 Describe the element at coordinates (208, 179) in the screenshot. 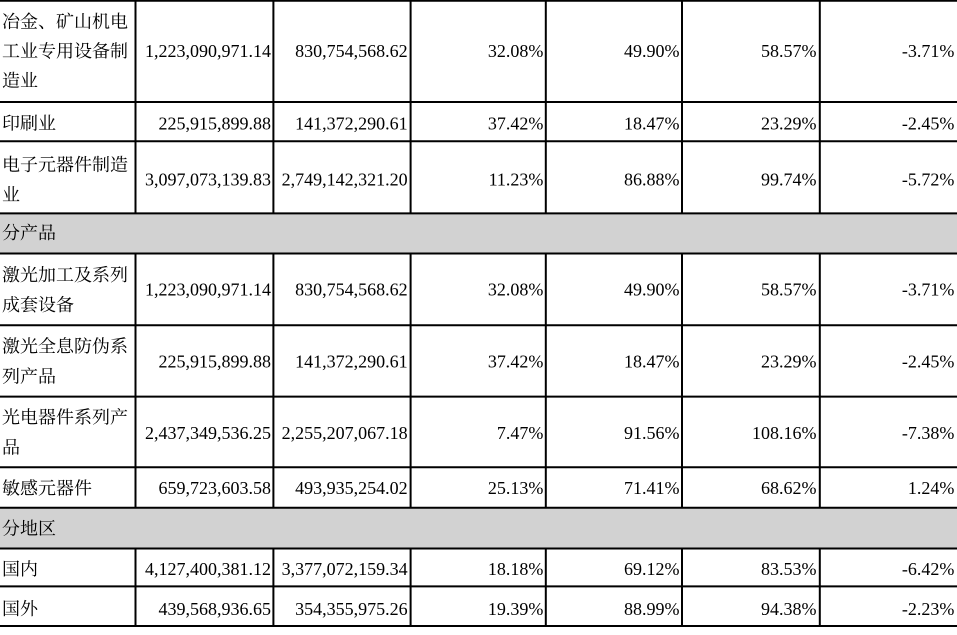

I see `svg-text: 3,097,073,139.83` at that location.